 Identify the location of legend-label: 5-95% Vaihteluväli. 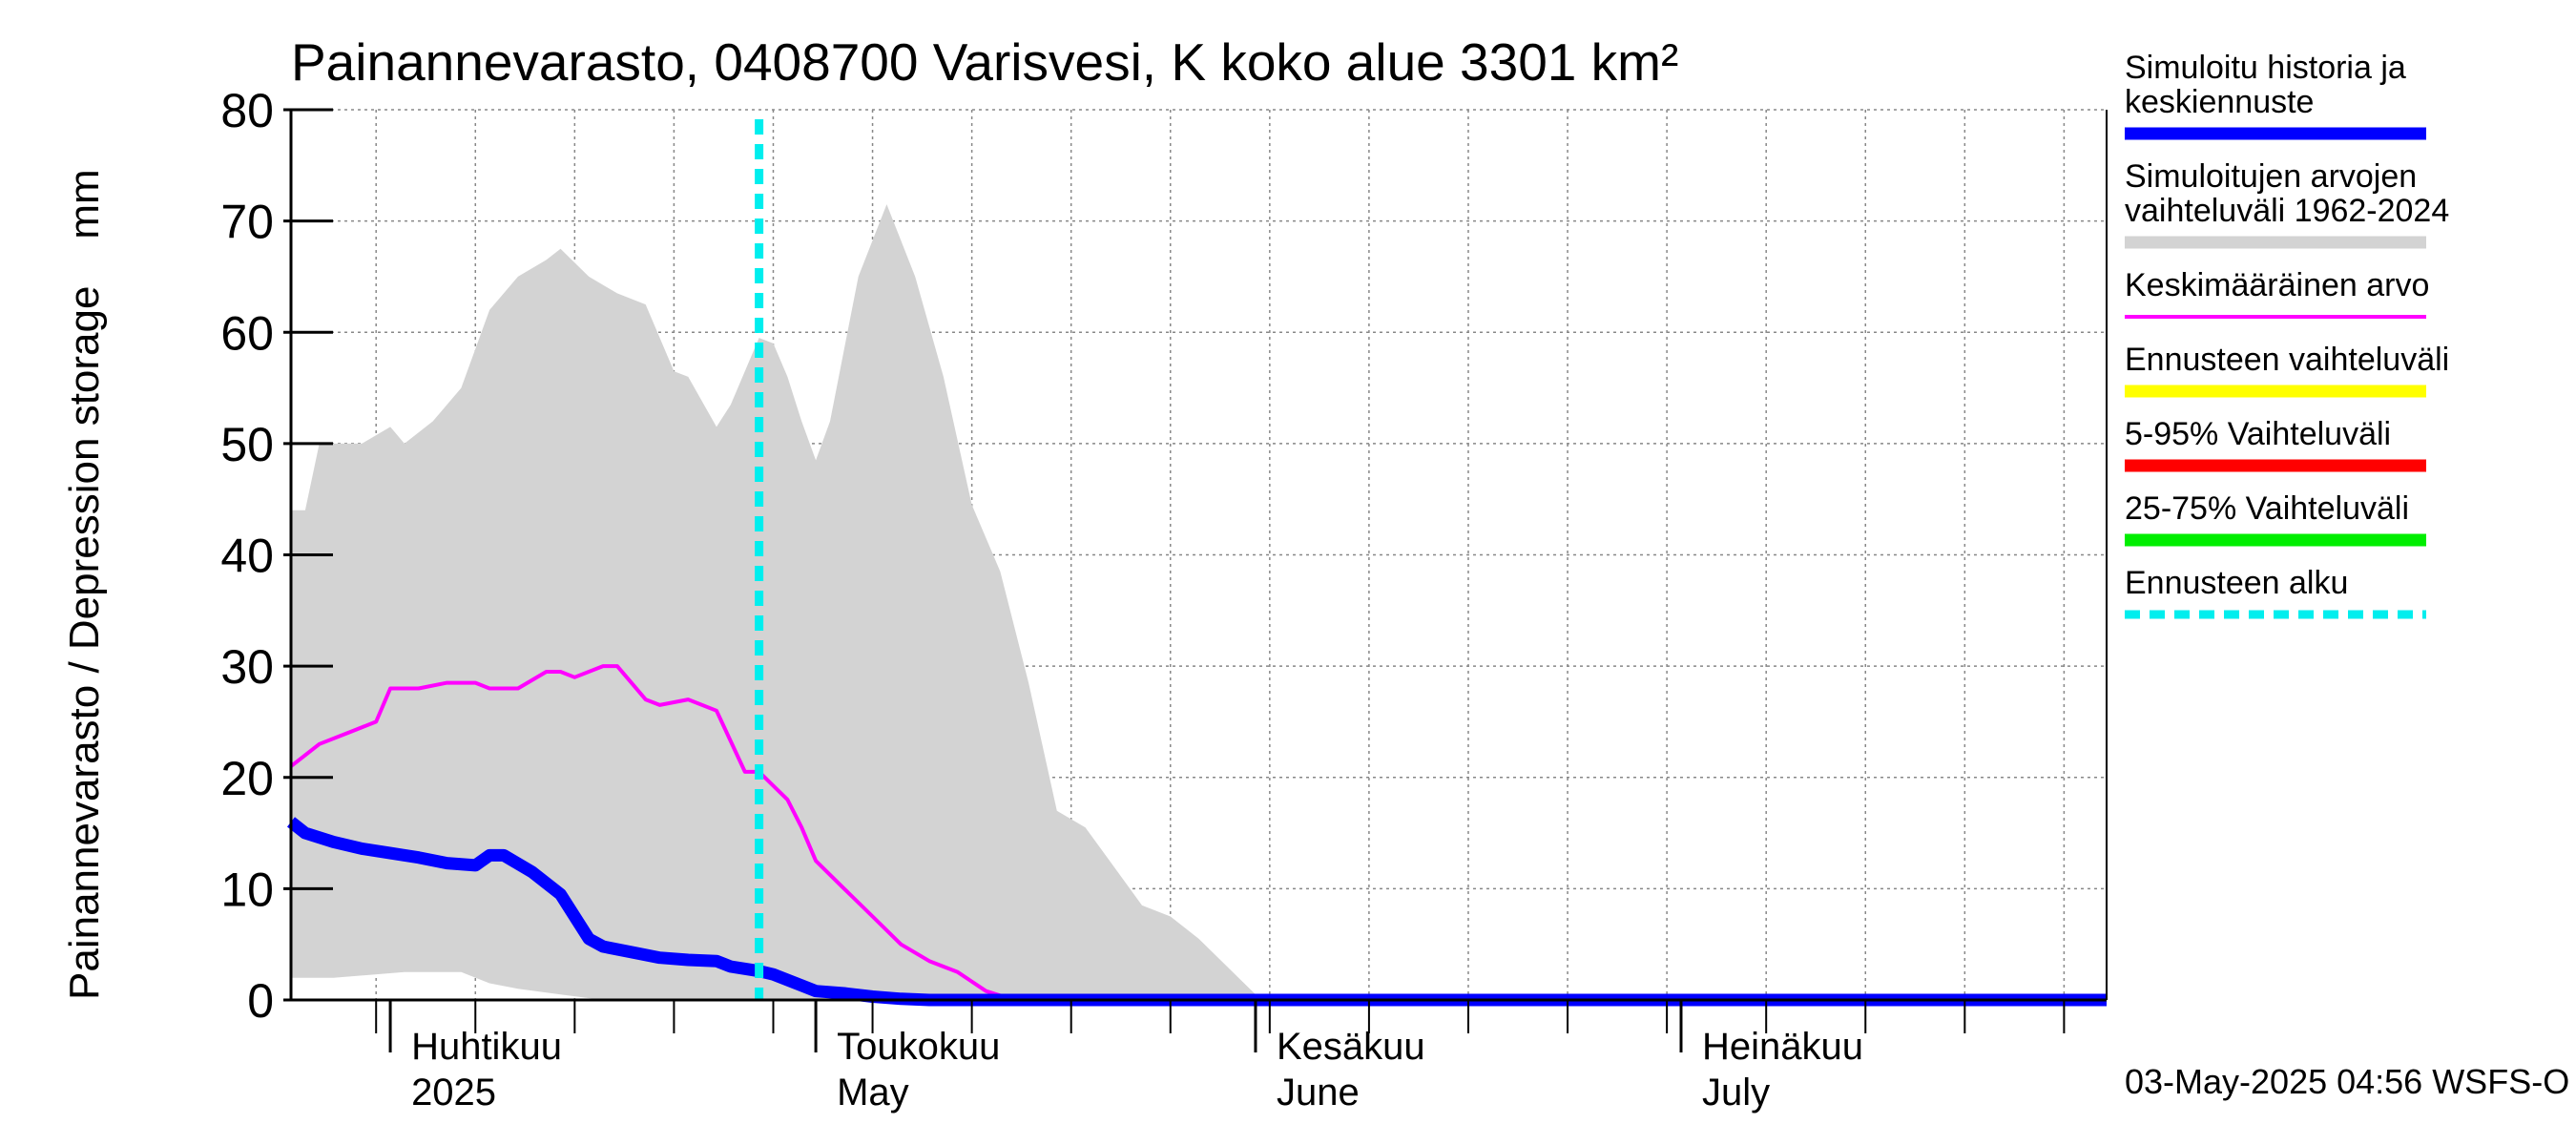
(2258, 434).